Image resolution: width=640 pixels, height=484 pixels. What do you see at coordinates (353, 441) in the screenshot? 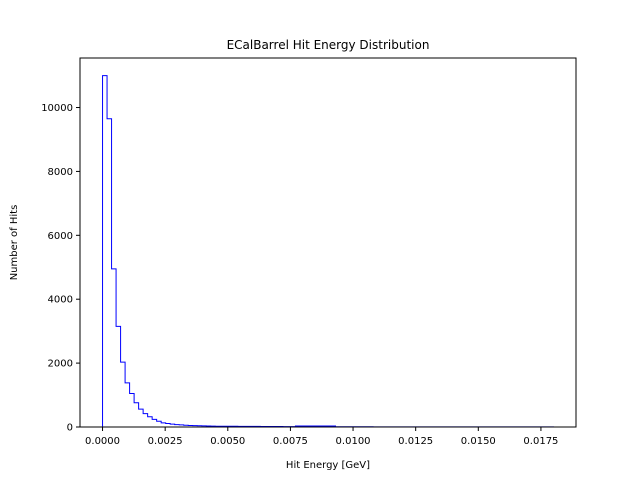
I see `x-tick-label: 0.0100` at bounding box center [353, 441].